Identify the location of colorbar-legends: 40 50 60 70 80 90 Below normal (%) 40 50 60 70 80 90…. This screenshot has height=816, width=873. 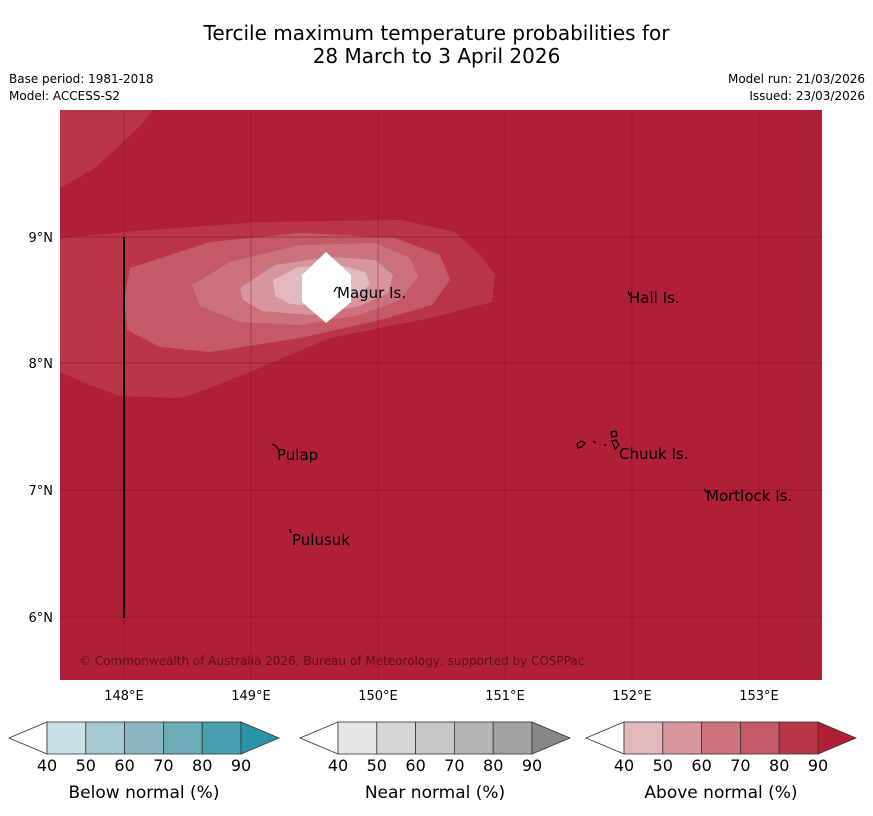
(432, 762).